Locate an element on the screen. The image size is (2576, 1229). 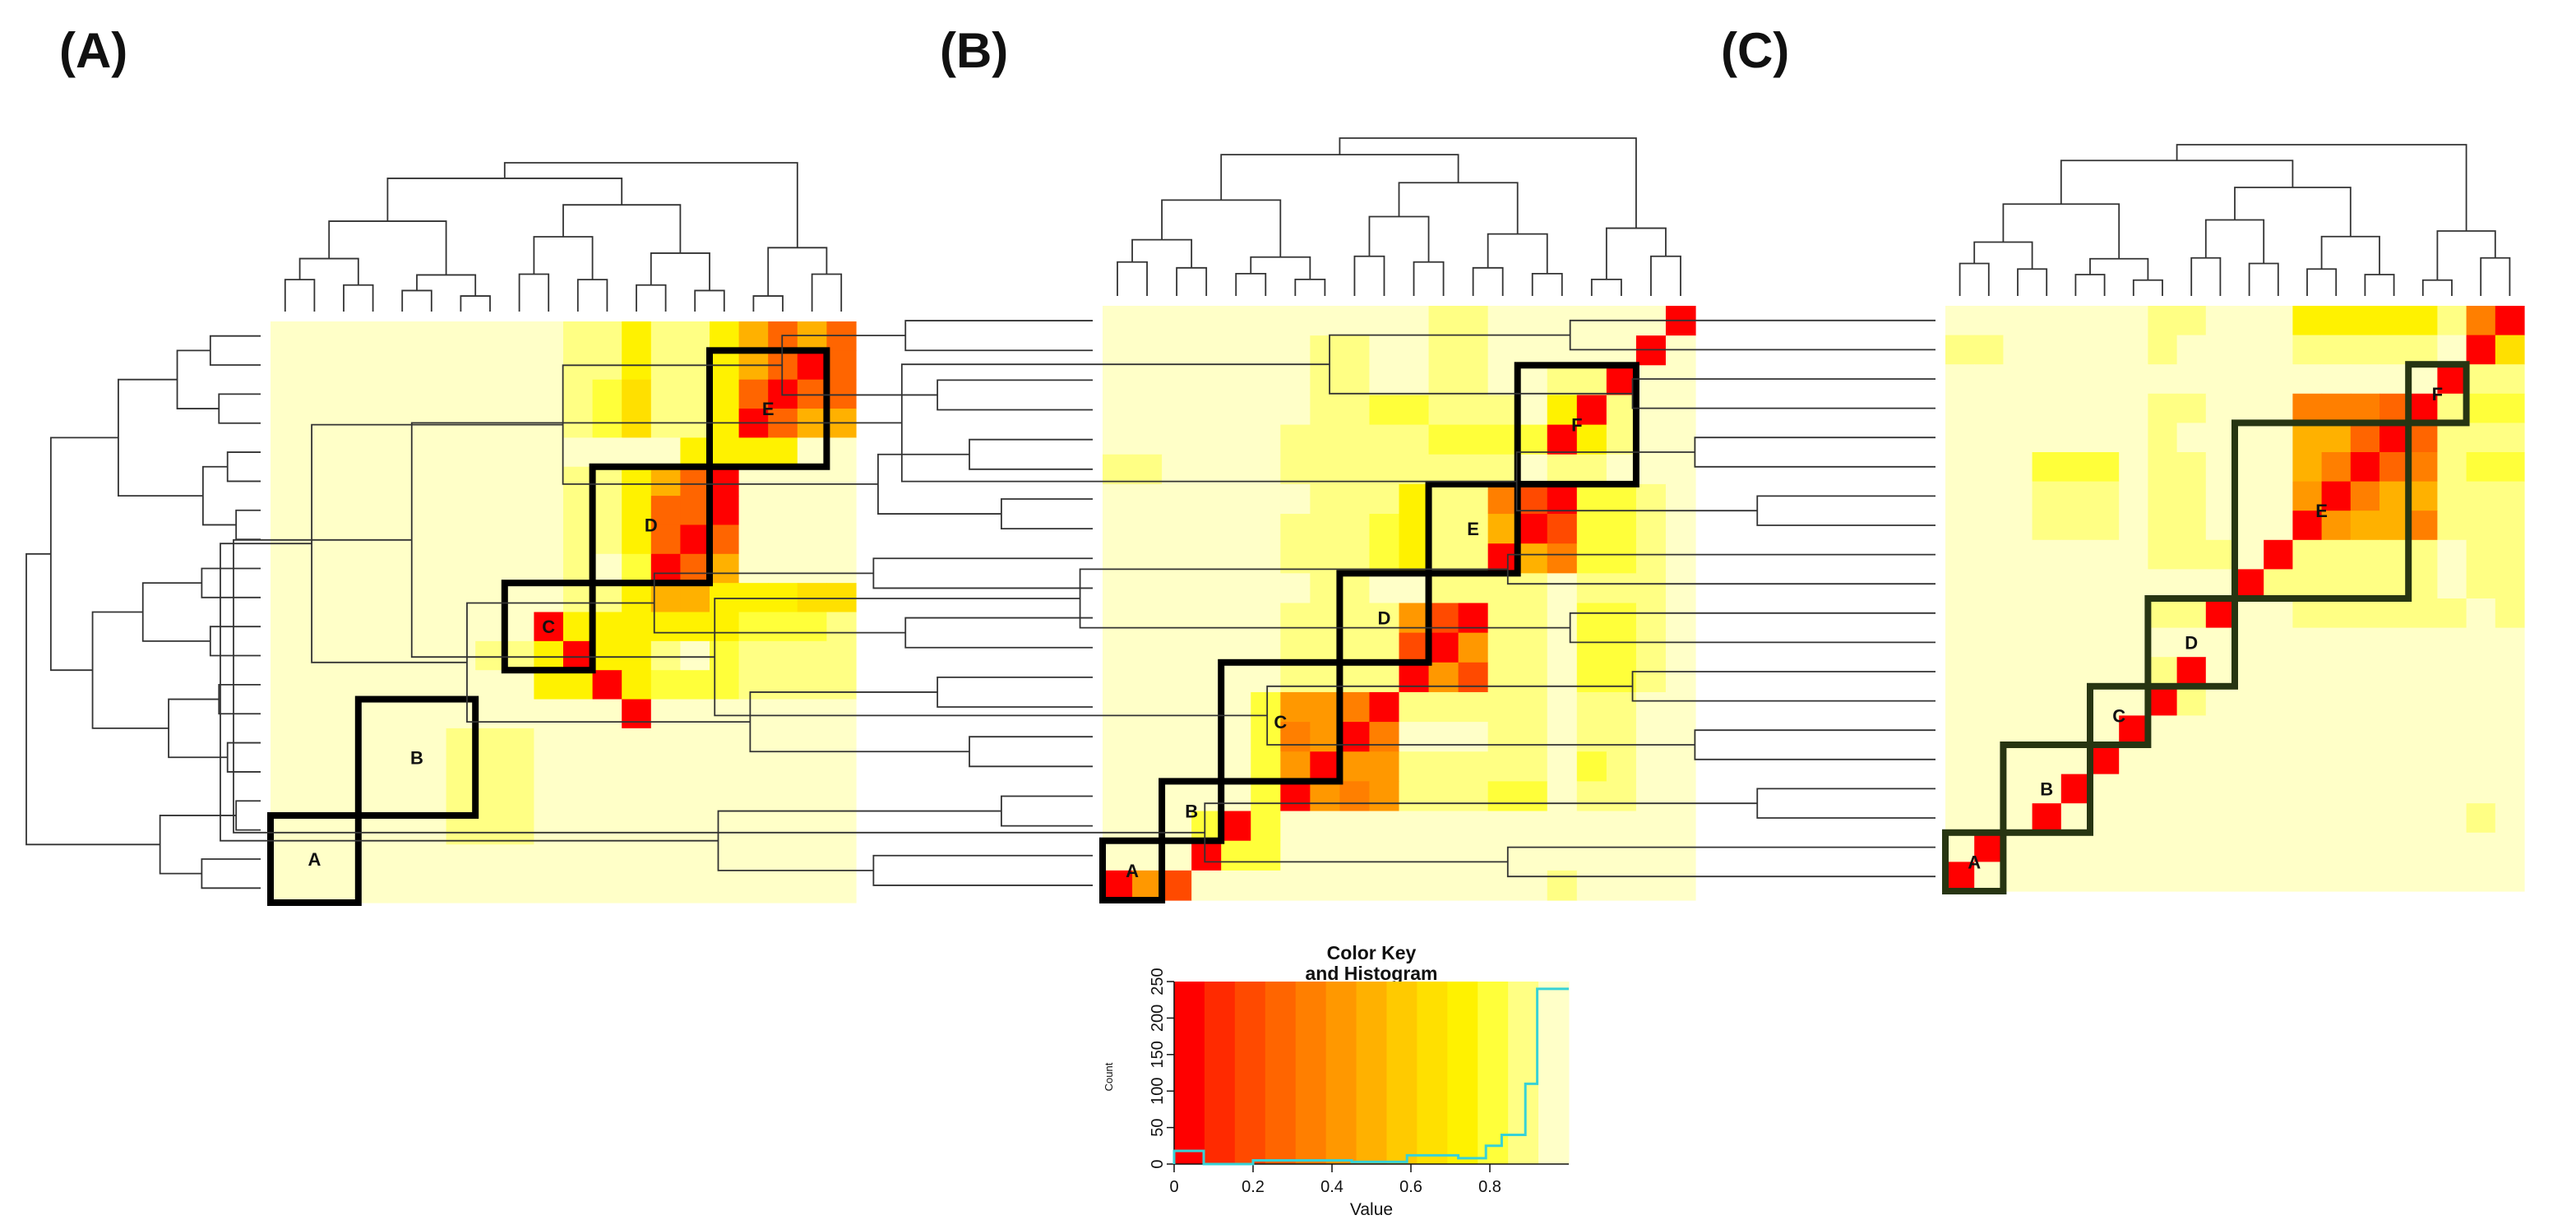
cluster-label-d: D is located at coordinates (2191, 642).